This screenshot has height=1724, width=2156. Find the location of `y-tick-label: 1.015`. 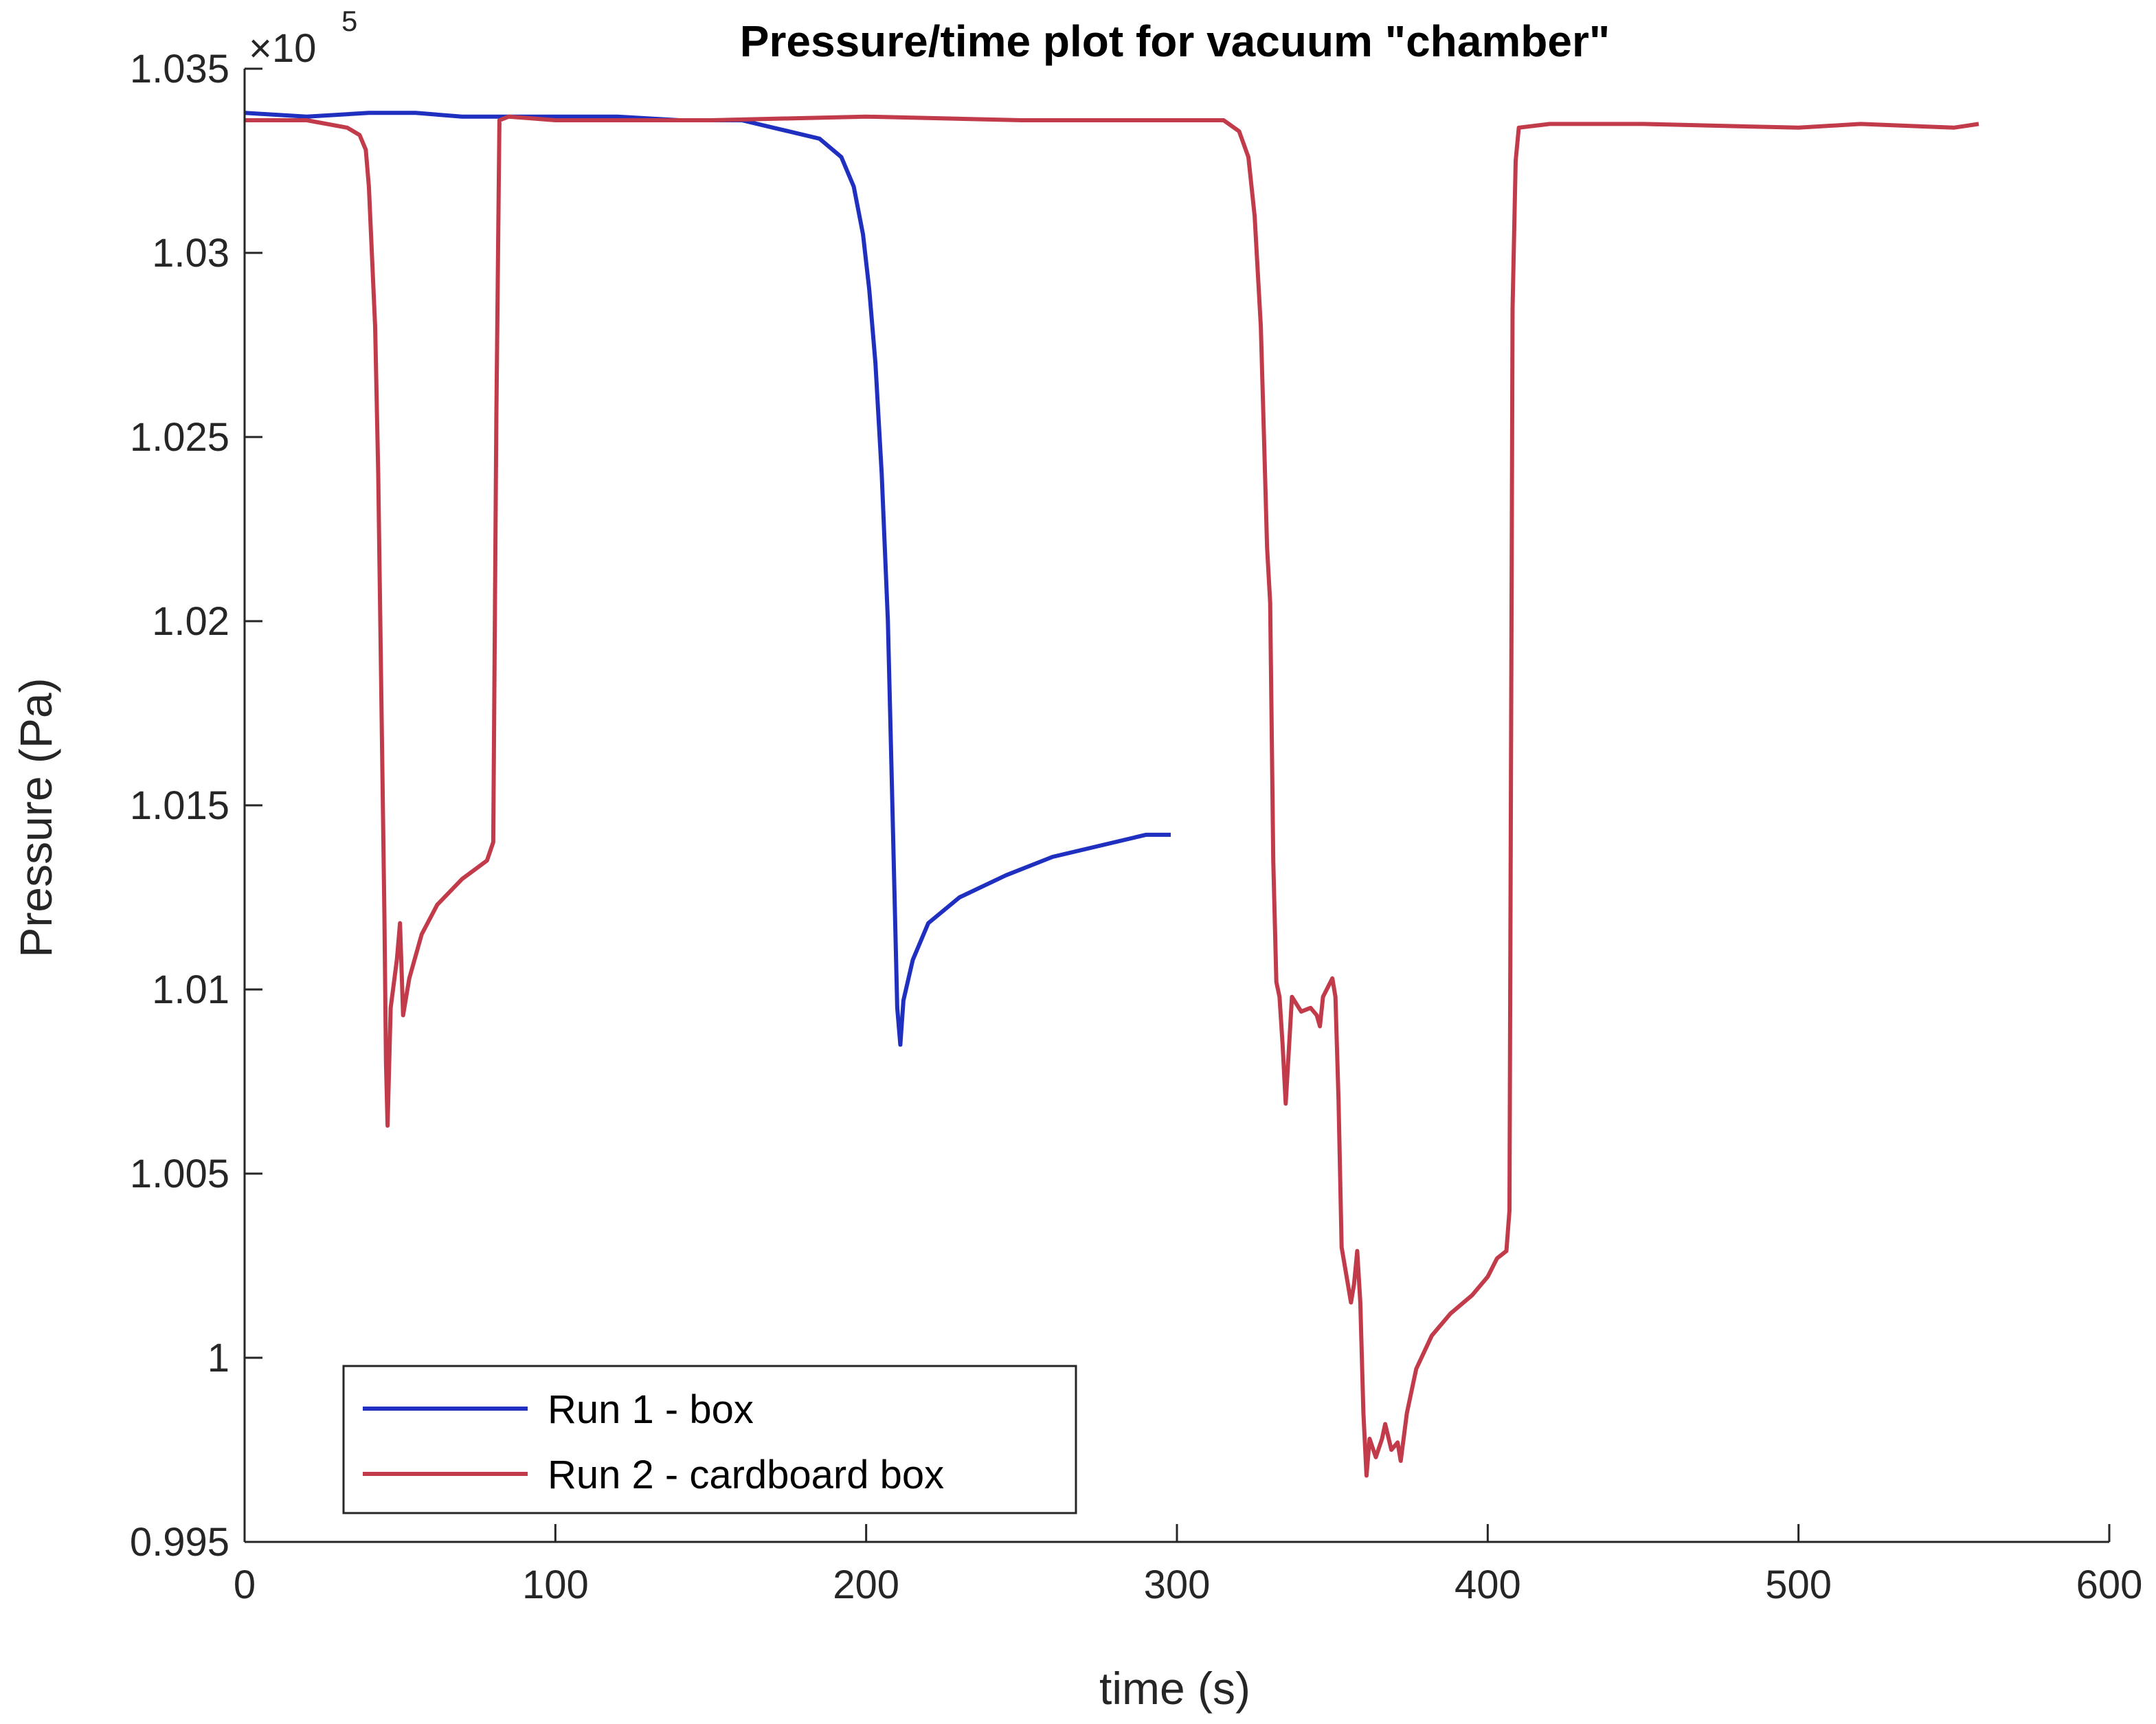

y-tick-label: 1.015 is located at coordinates (179, 805).